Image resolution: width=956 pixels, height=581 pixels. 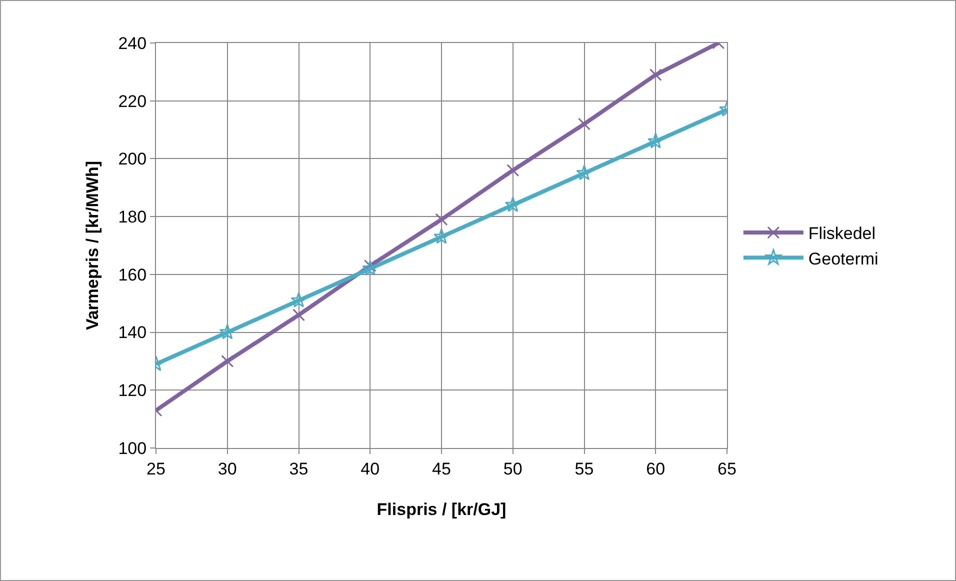 I want to click on x-tick-label: 35, so click(x=298, y=468).